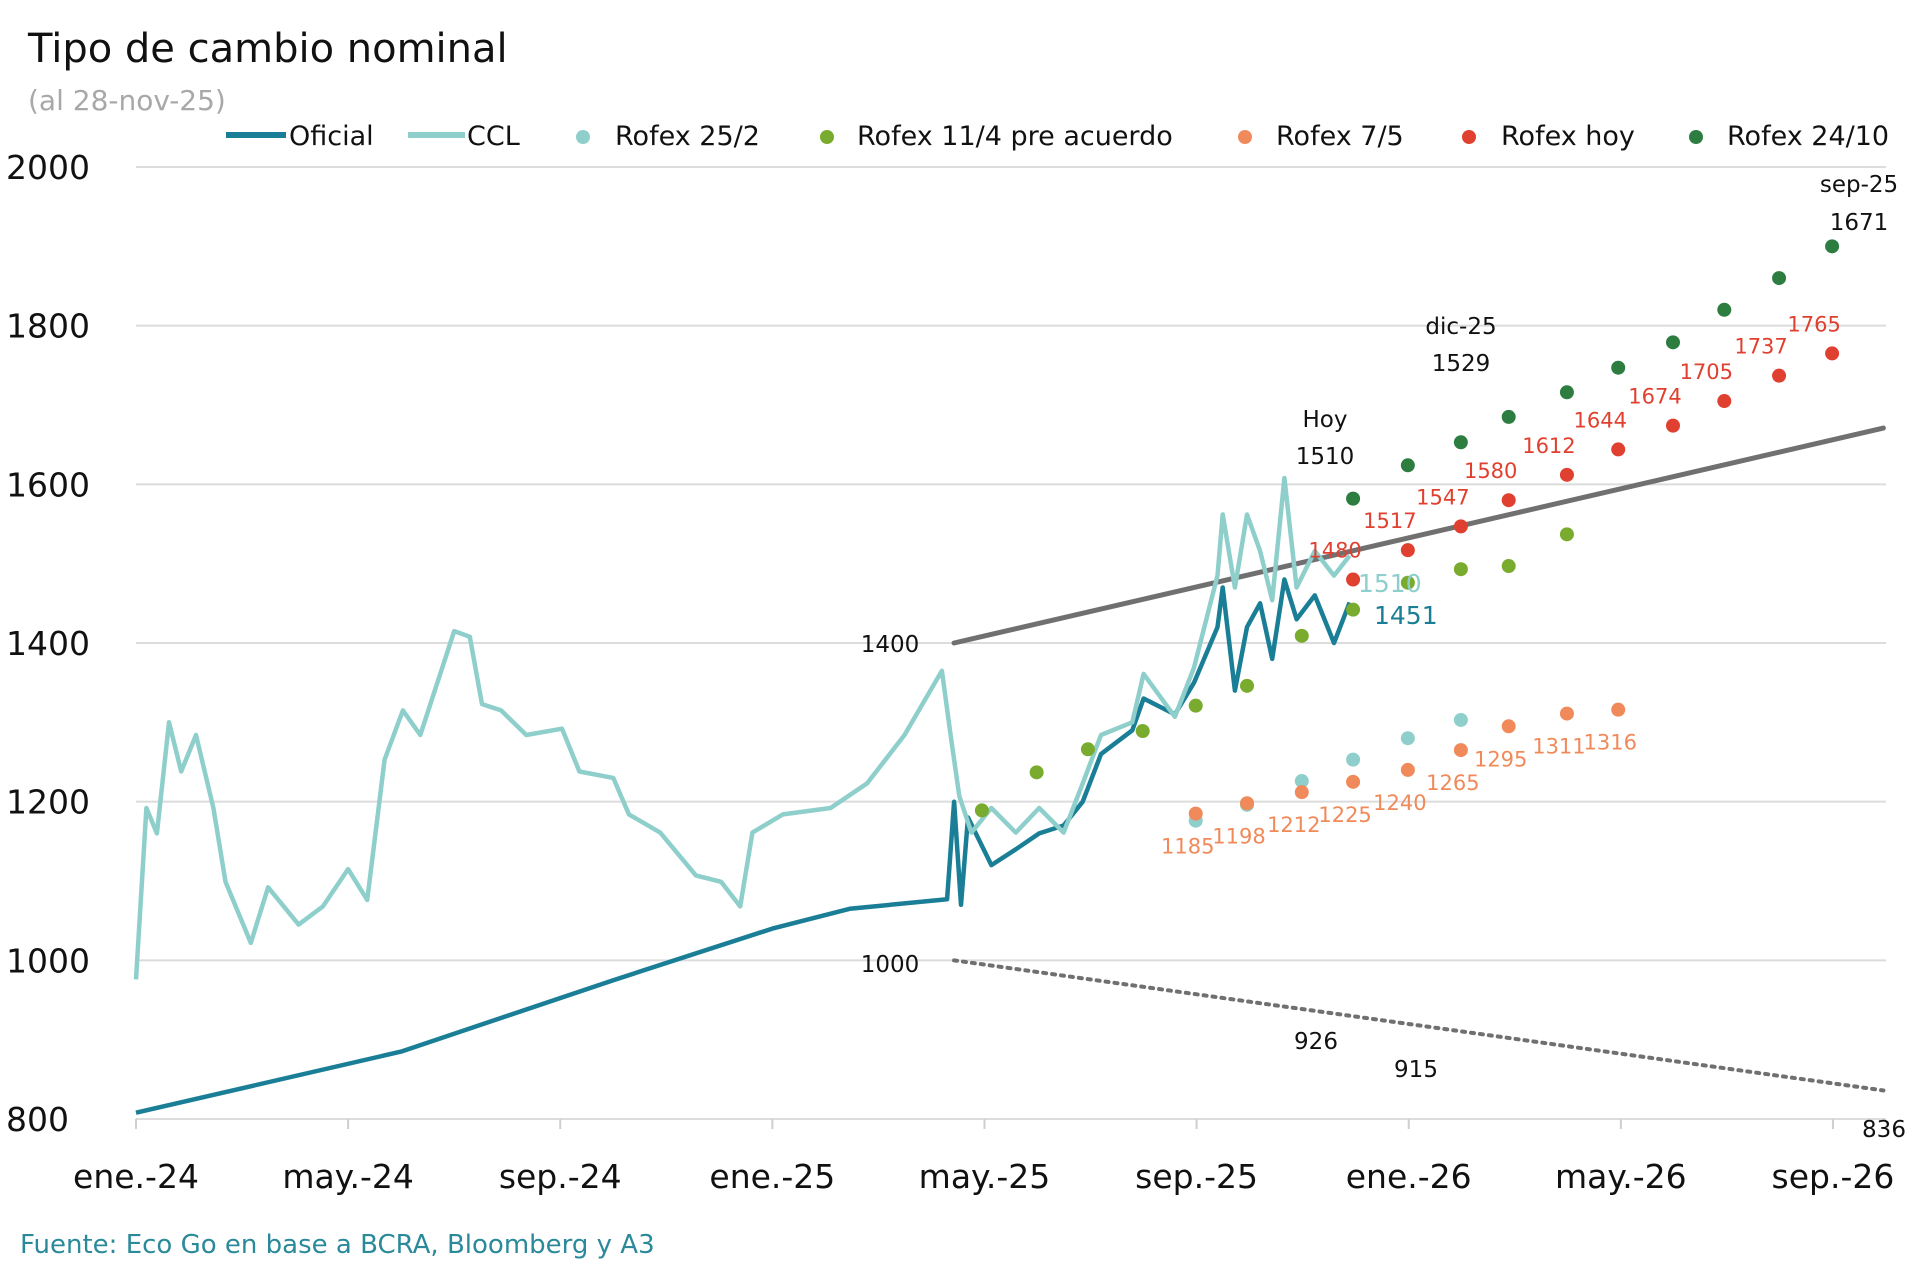 This screenshot has height=1279, width=1920. Describe the element at coordinates (1406, 615) in the screenshot. I see `oficial-last-label: 1451` at that location.